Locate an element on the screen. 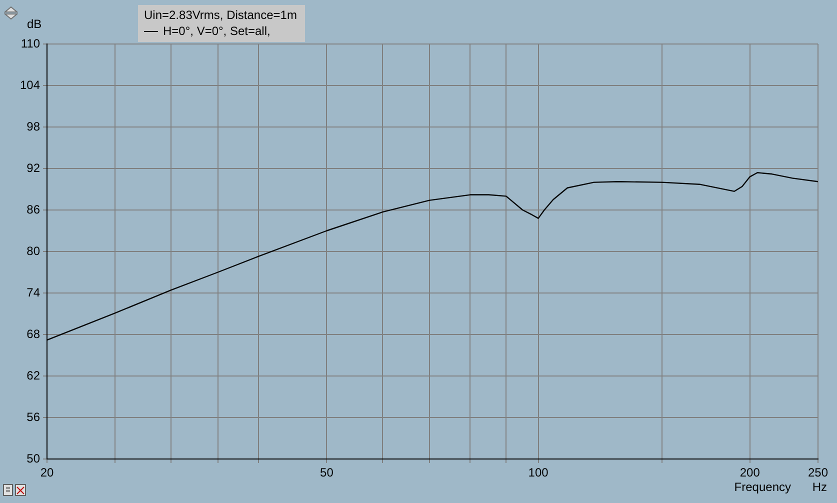 The width and height of the screenshot is (837, 503). legend-title: Uin=2.83Vrms, Distance=1m is located at coordinates (220, 15).